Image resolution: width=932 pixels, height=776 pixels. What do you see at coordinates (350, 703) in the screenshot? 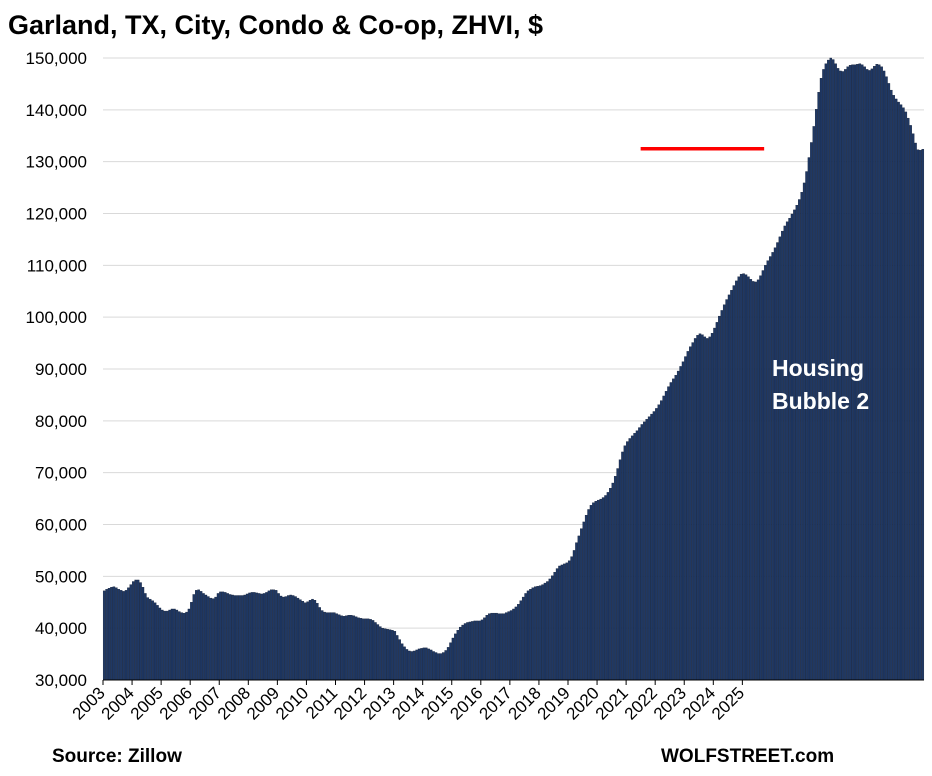
I see `x-tick-label: 2012` at bounding box center [350, 703].